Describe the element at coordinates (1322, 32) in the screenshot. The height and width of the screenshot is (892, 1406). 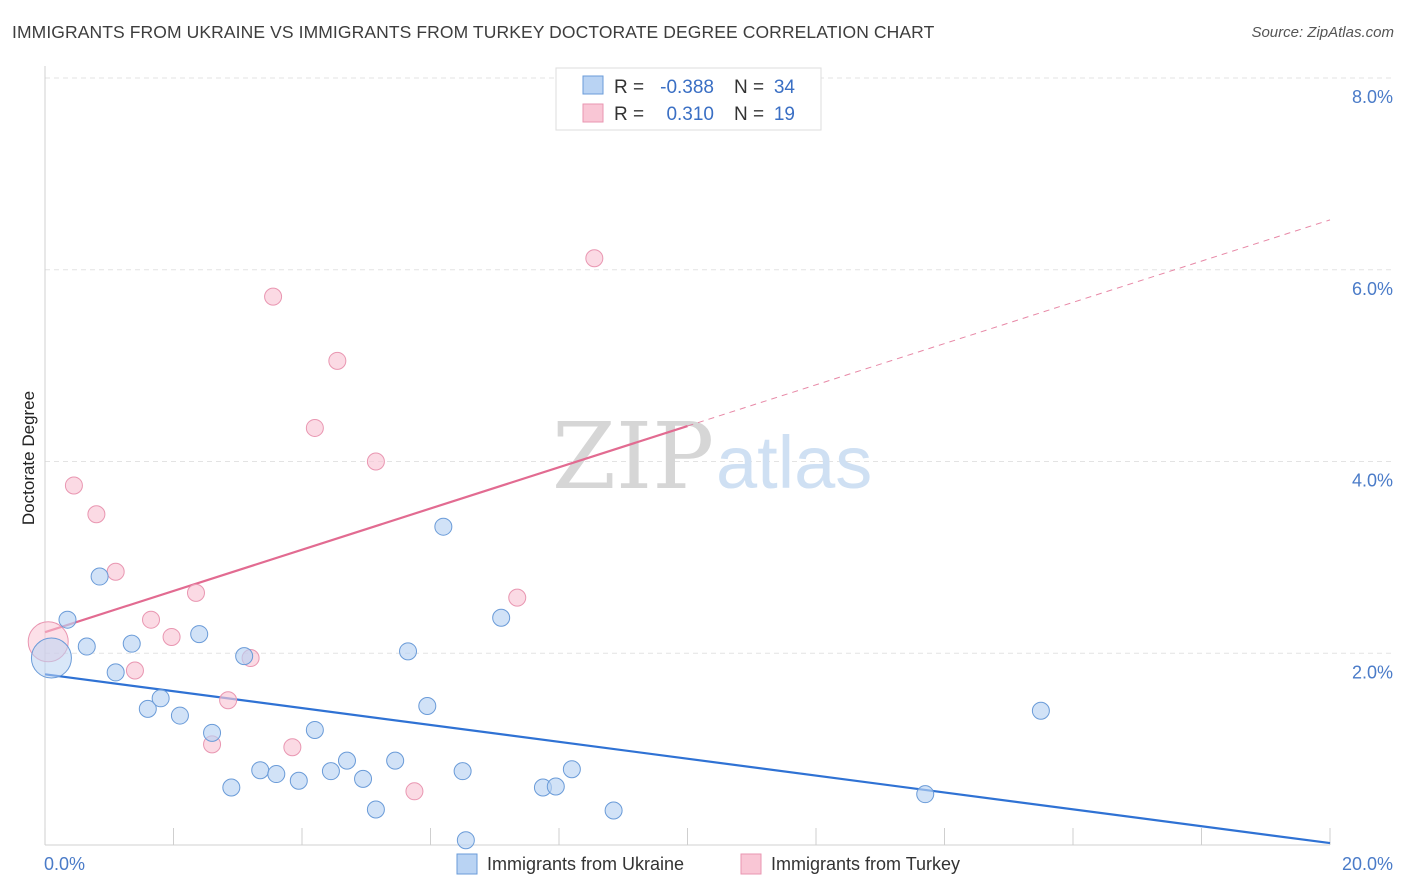
I see `source-credit: Source: ZipAtlas.com` at that location.